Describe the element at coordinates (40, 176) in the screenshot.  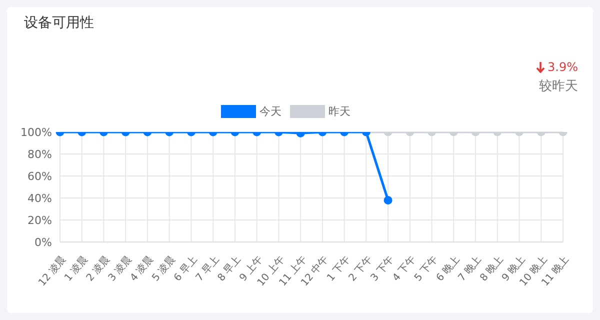
I see `y-tick-label: 60%` at that location.